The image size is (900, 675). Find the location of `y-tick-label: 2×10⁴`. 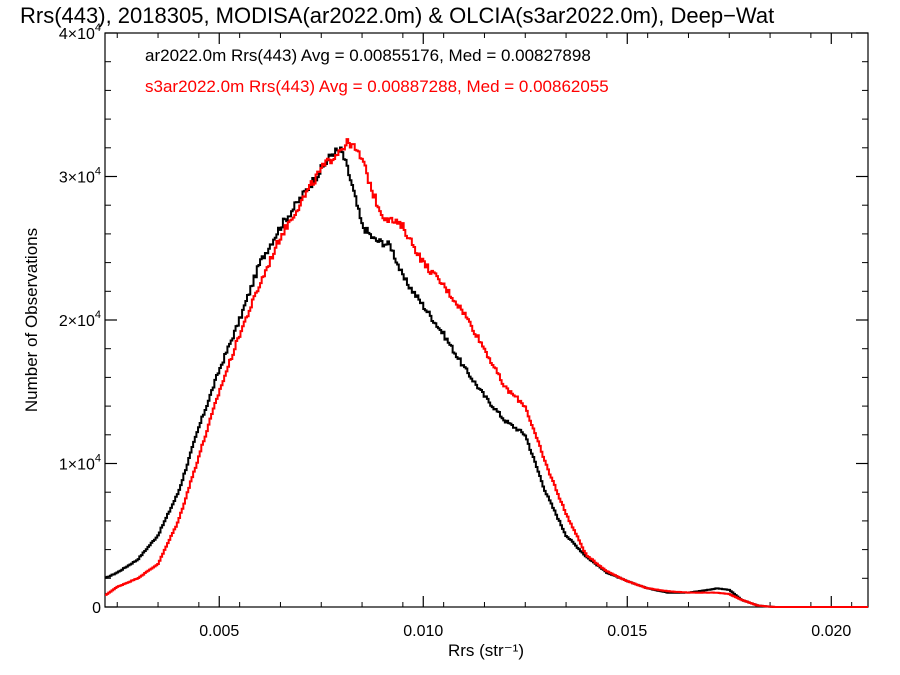

y-tick-label: 2×10⁴ is located at coordinates (80, 319).